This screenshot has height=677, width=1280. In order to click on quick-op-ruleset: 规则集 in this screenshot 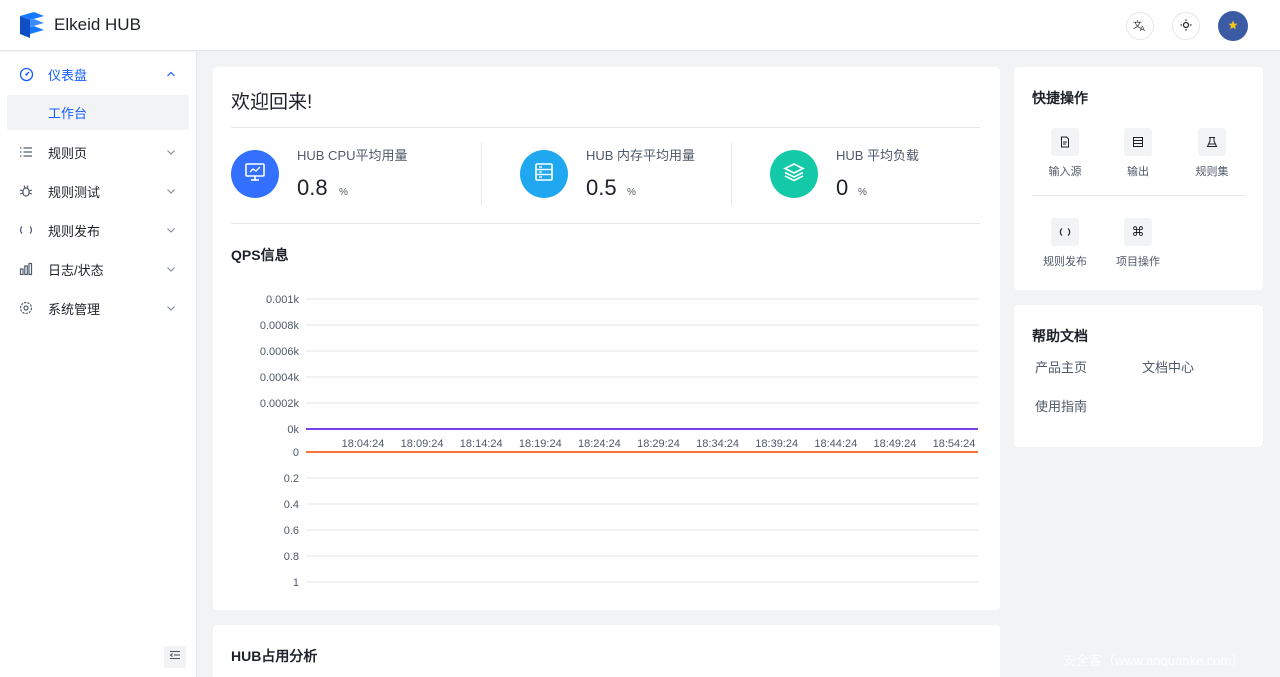, I will do `click(1212, 158)`.